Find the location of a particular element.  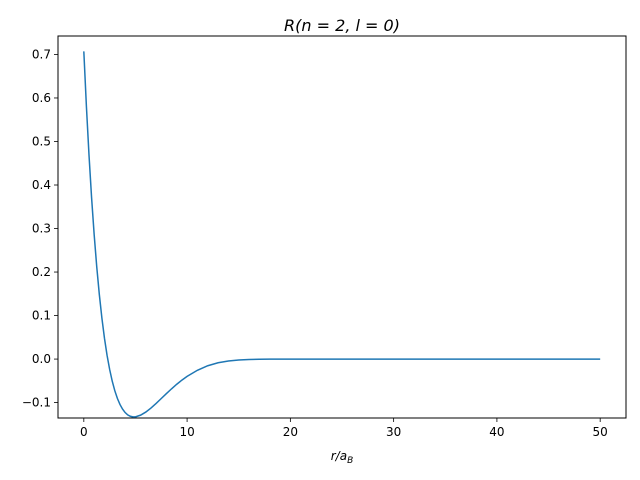

x-tick-label: 10 is located at coordinates (186, 432).